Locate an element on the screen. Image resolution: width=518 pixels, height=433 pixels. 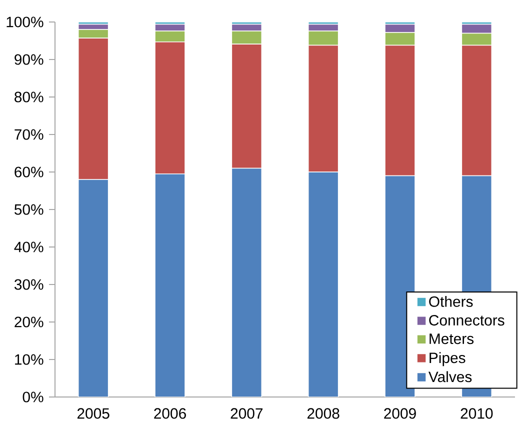
legend-label: Valves is located at coordinates (450, 376).